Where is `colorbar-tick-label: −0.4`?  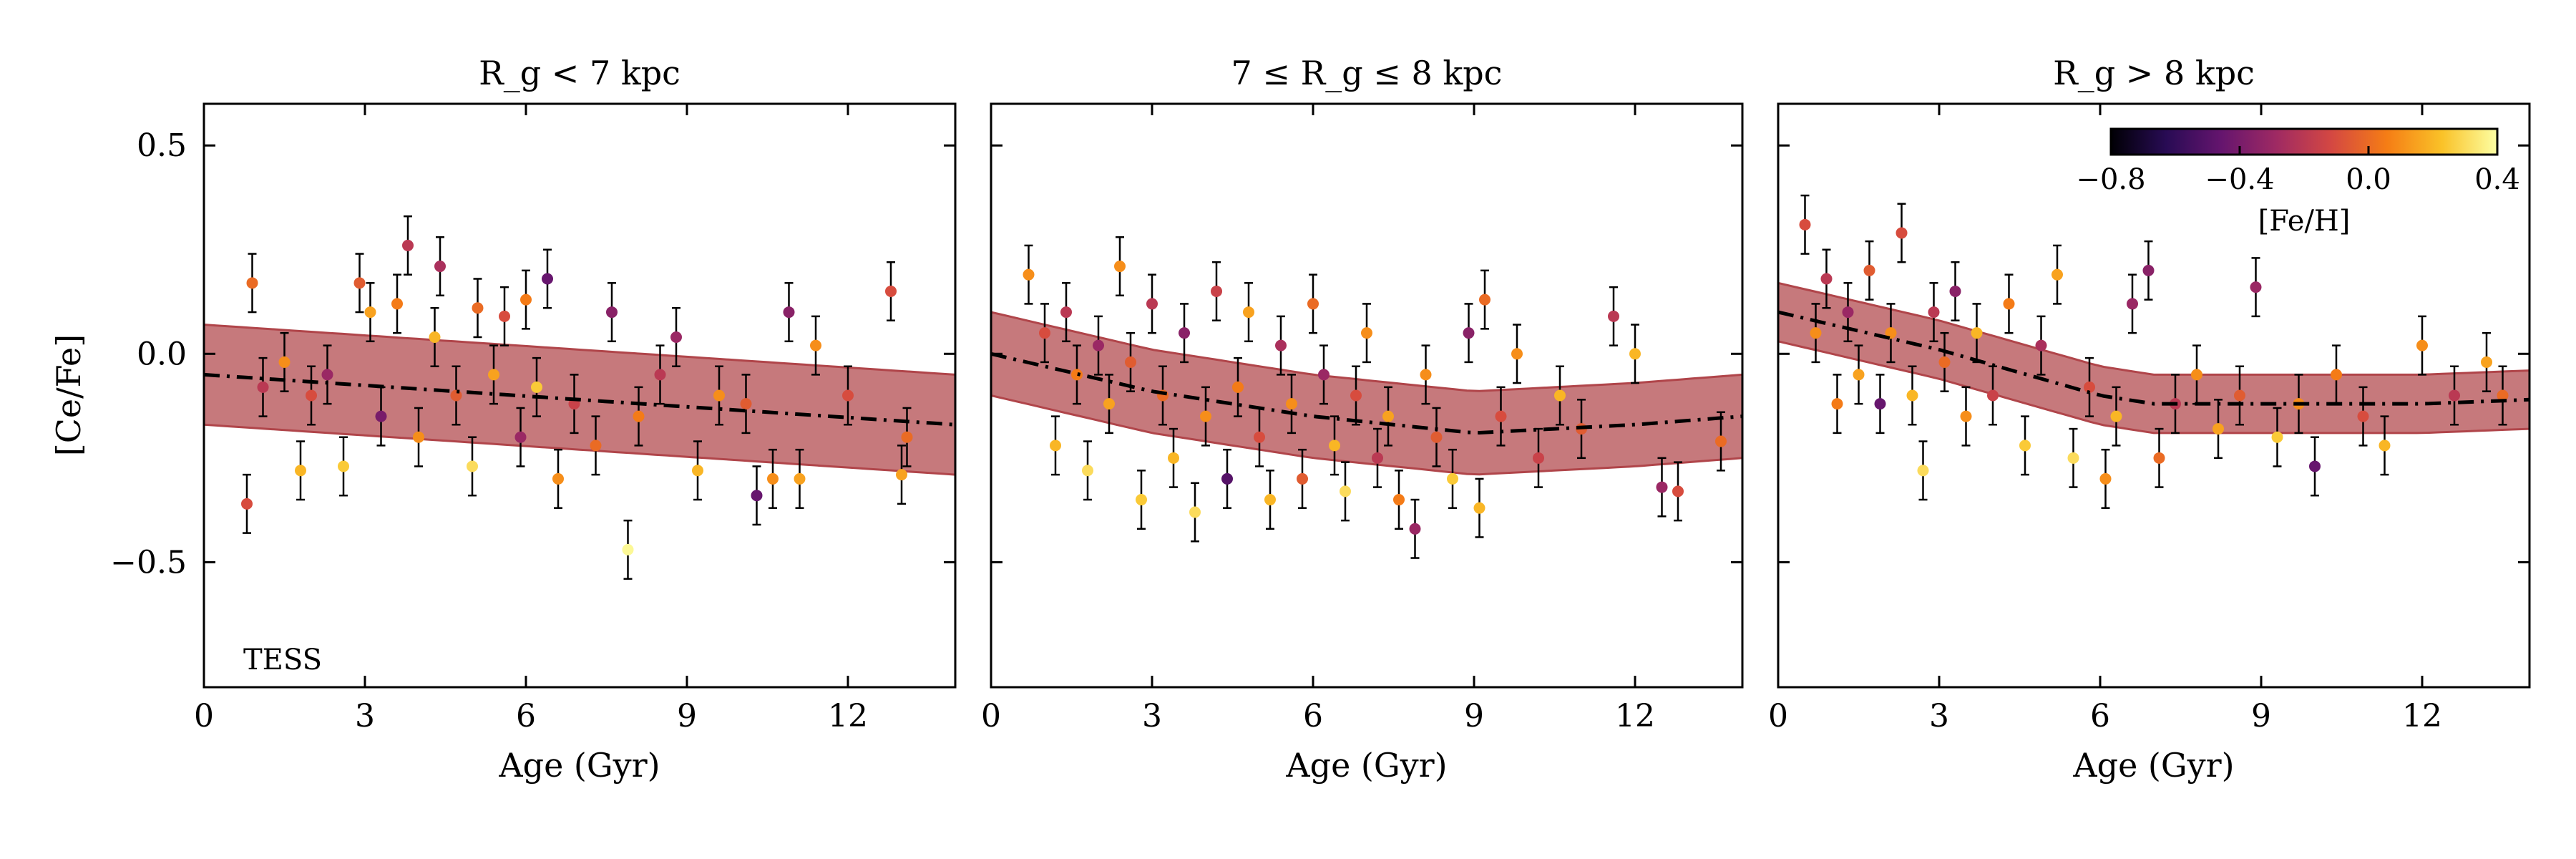
colorbar-tick-label: −0.4 is located at coordinates (2239, 179).